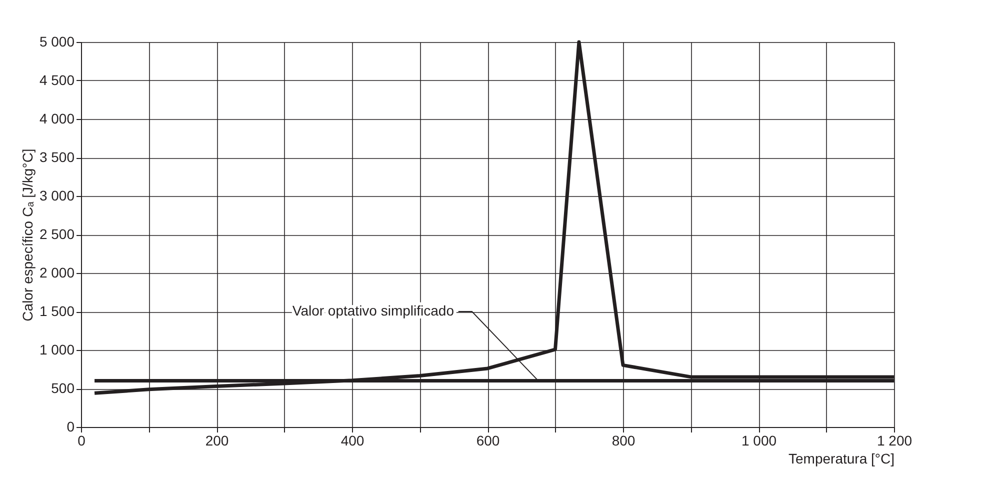  I want to click on x-tick-label: 0, so click(82, 440).